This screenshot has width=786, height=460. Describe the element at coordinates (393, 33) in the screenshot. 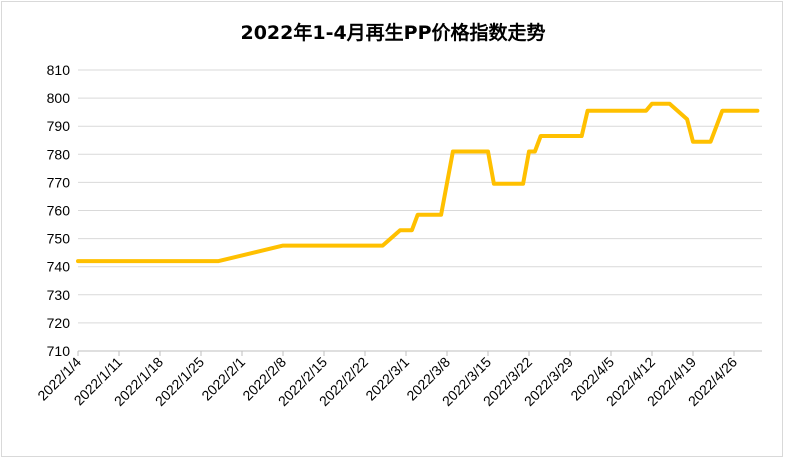

I see `chart-title: 2022年1-4月再生PP价格指数走势` at that location.